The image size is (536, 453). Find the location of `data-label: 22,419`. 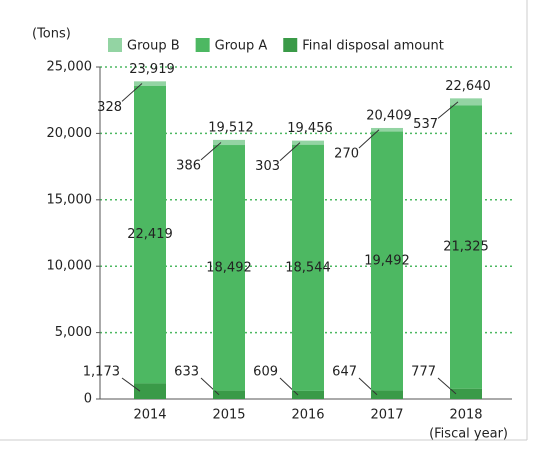

data-label: 22,419 is located at coordinates (150, 234).